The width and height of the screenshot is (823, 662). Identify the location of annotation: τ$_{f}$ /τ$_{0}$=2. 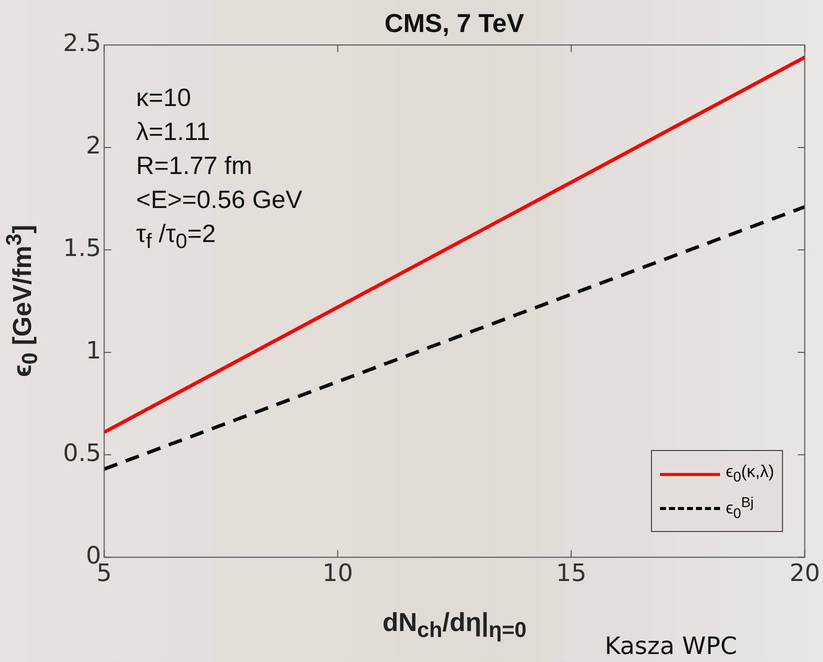
(176, 237).